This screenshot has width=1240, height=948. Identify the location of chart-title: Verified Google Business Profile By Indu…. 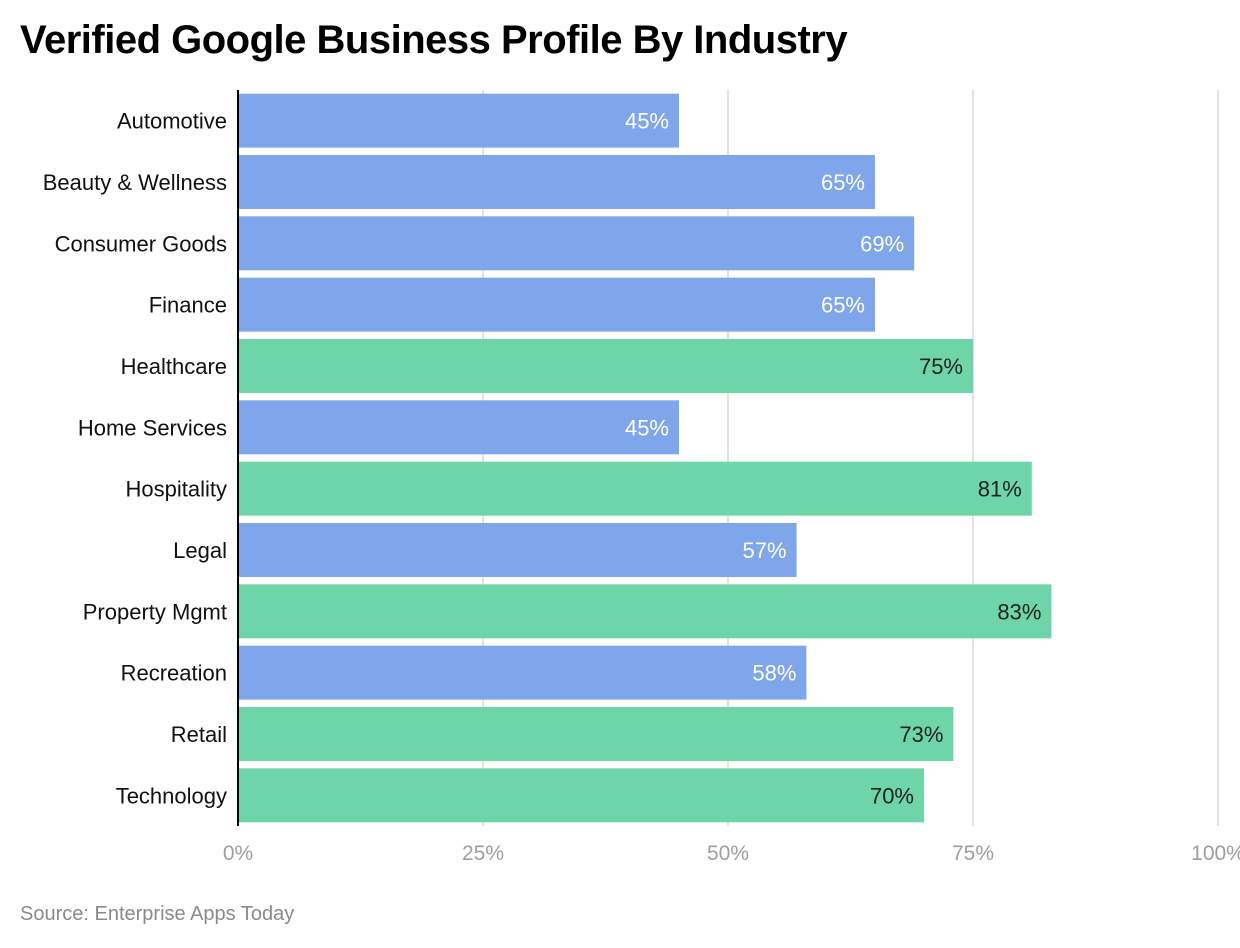
(434, 40).